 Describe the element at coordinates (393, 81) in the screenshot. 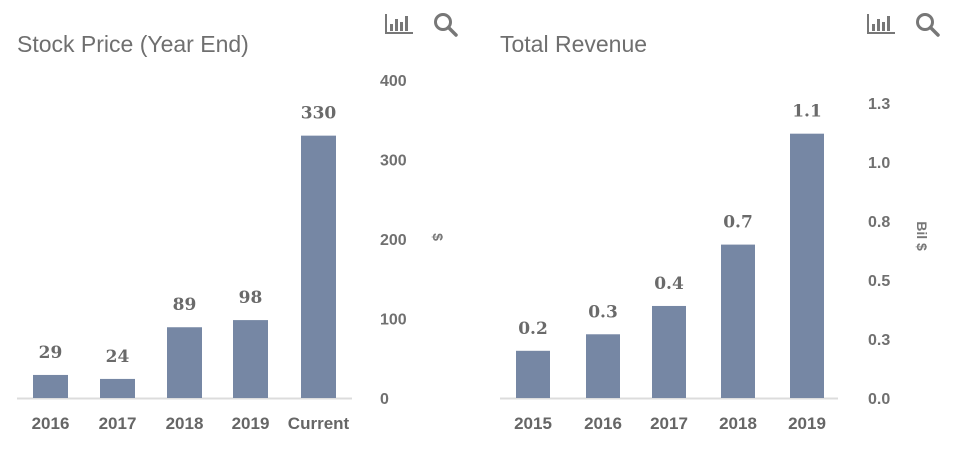

I see `y-tick-label: 400` at that location.